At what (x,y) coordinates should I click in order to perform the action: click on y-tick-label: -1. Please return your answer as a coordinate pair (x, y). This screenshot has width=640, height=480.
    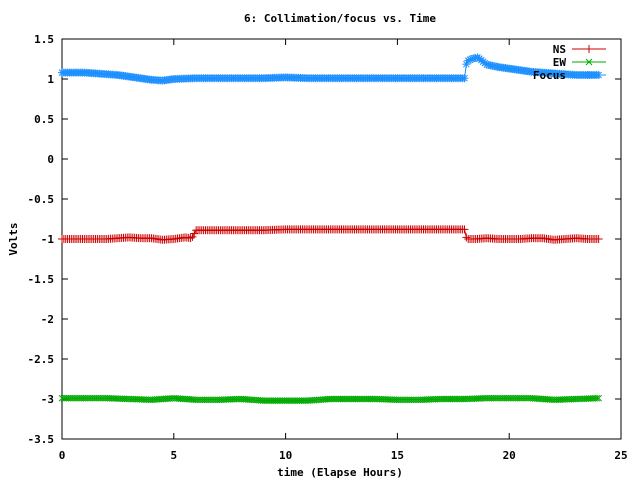
    Looking at the image, I should click on (48, 239).